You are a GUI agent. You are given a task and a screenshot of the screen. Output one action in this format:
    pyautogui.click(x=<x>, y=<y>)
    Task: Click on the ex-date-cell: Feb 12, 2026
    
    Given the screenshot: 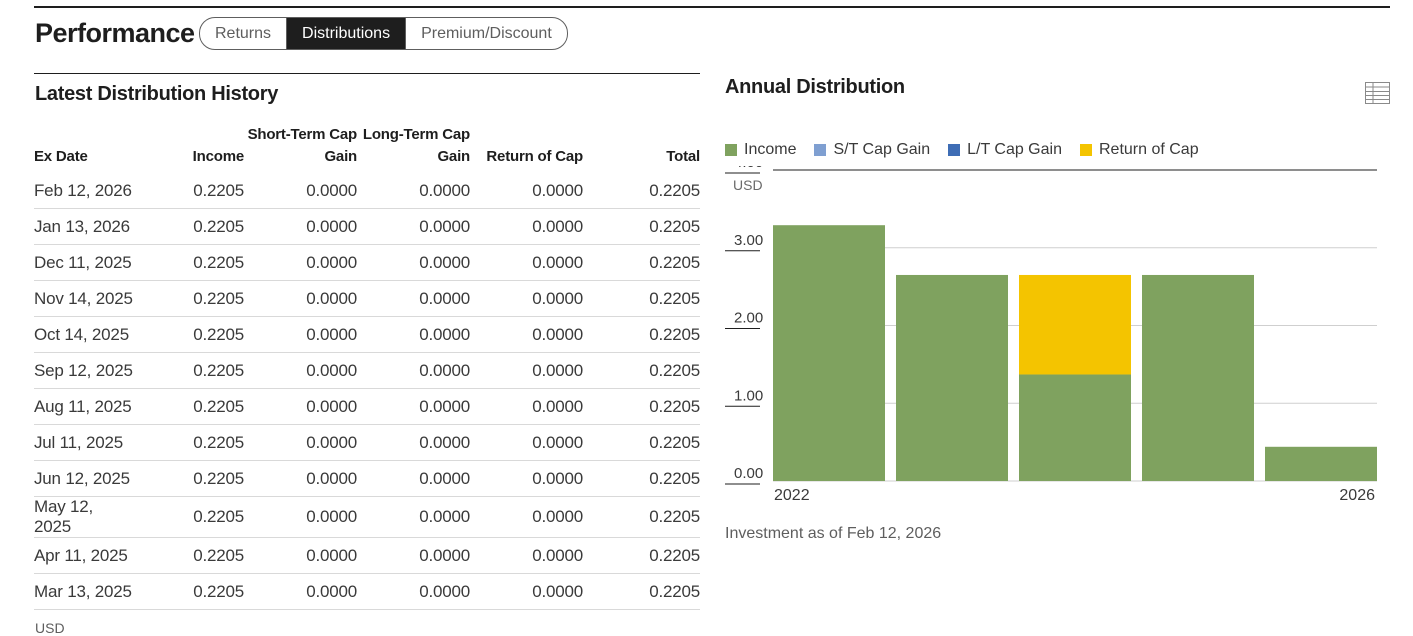 What is the action you would take?
    pyautogui.click(x=84, y=191)
    